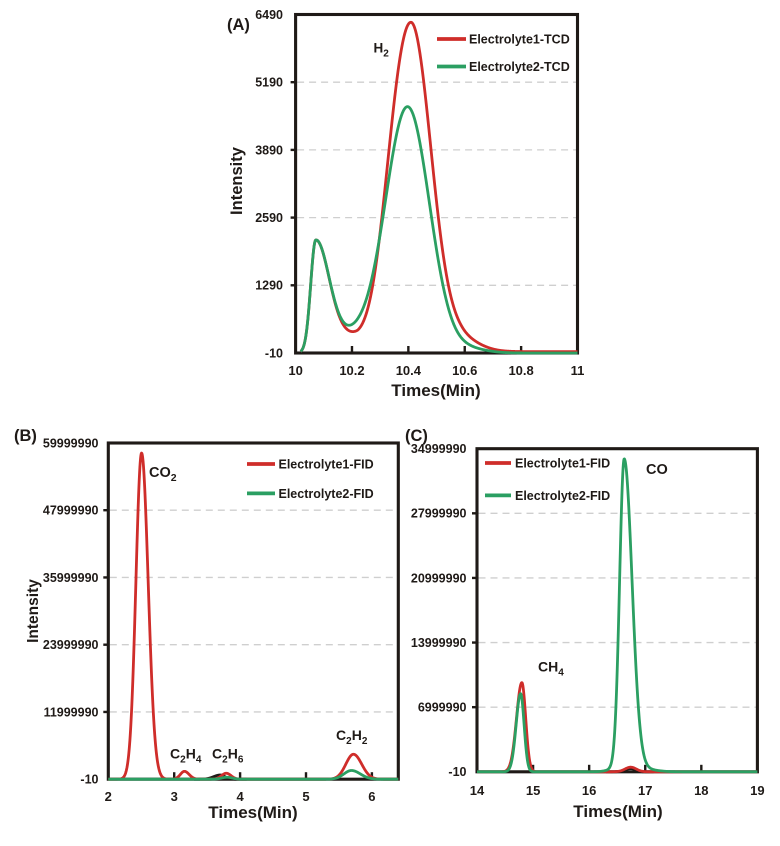 Image resolution: width=780 pixels, height=846 pixels. What do you see at coordinates (238, 25) in the screenshot?
I see `svg-text: (A)` at bounding box center [238, 25].